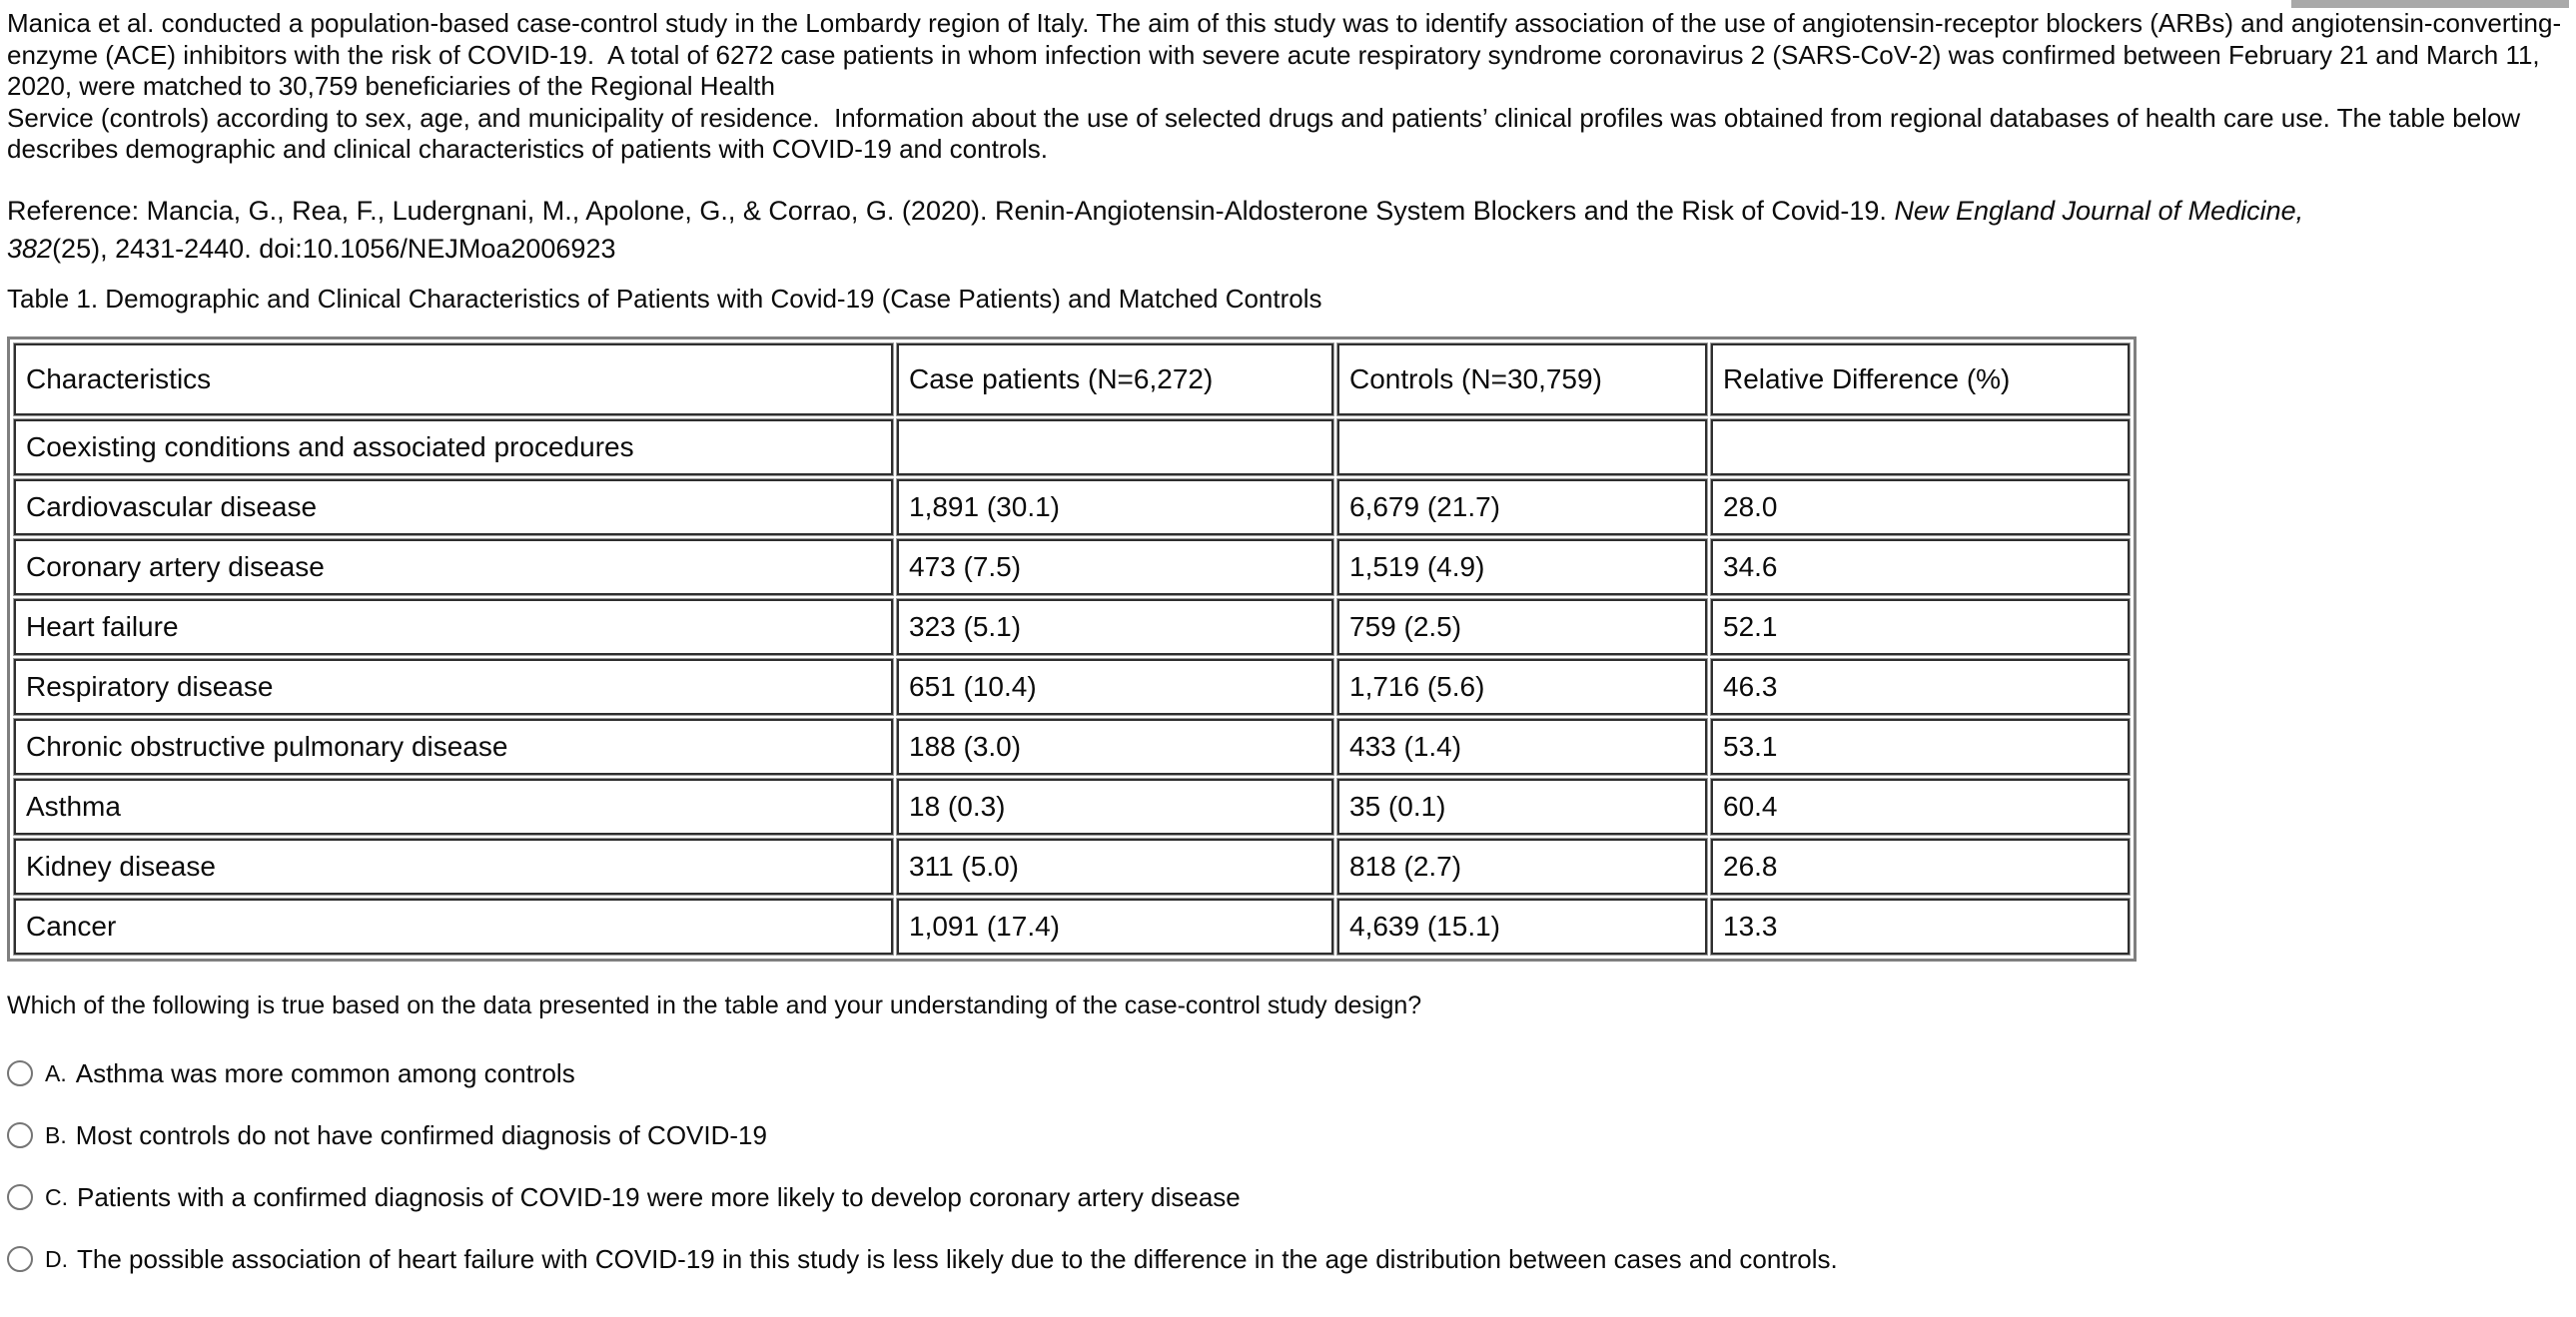  What do you see at coordinates (454, 626) in the screenshot?
I see `row-label: Heart failure` at bounding box center [454, 626].